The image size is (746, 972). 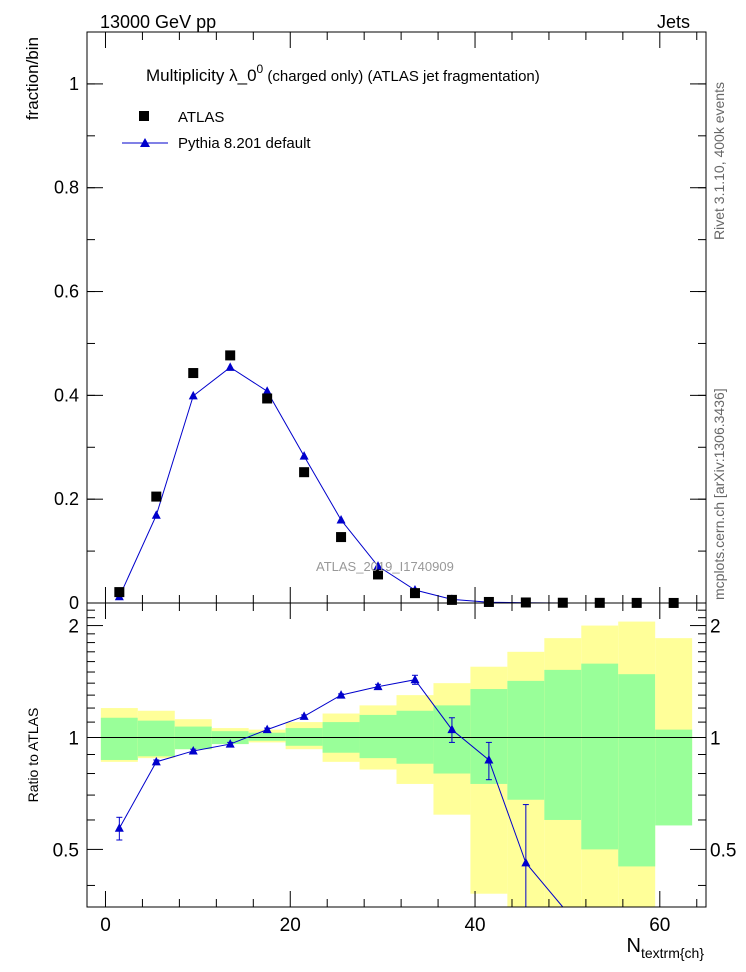 I want to click on legend-pythia-marker, so click(x=145, y=142).